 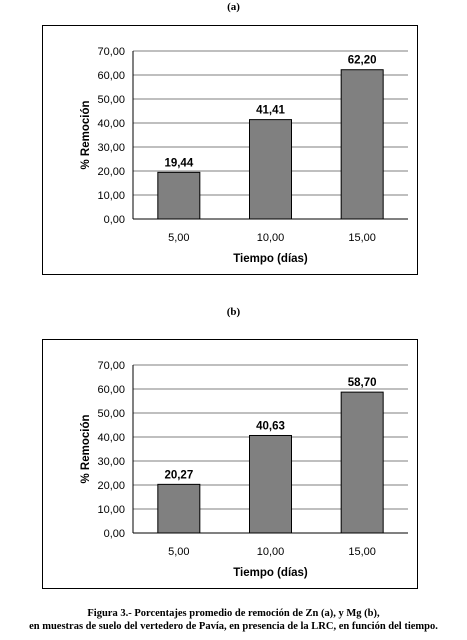 I want to click on data-label: 62,20, so click(x=362, y=61).